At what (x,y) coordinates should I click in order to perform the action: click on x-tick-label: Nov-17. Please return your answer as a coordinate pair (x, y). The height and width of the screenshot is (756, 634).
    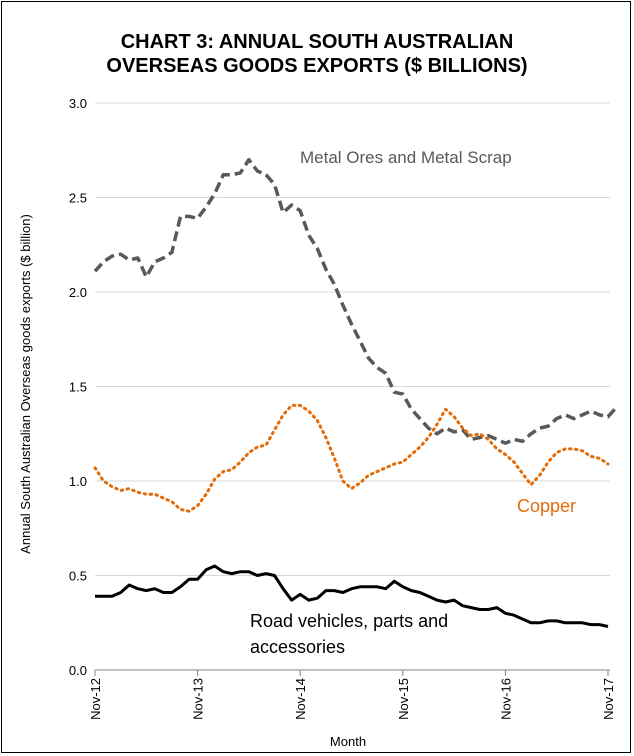
    Looking at the image, I should click on (608, 699).